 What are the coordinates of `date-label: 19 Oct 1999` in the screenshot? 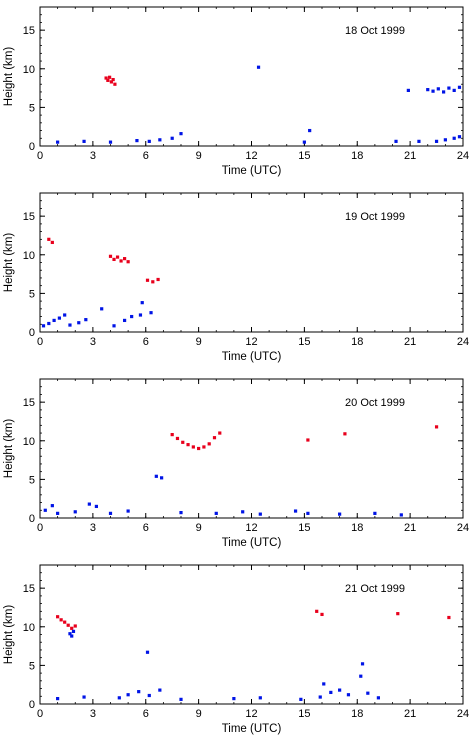 It's located at (375, 217).